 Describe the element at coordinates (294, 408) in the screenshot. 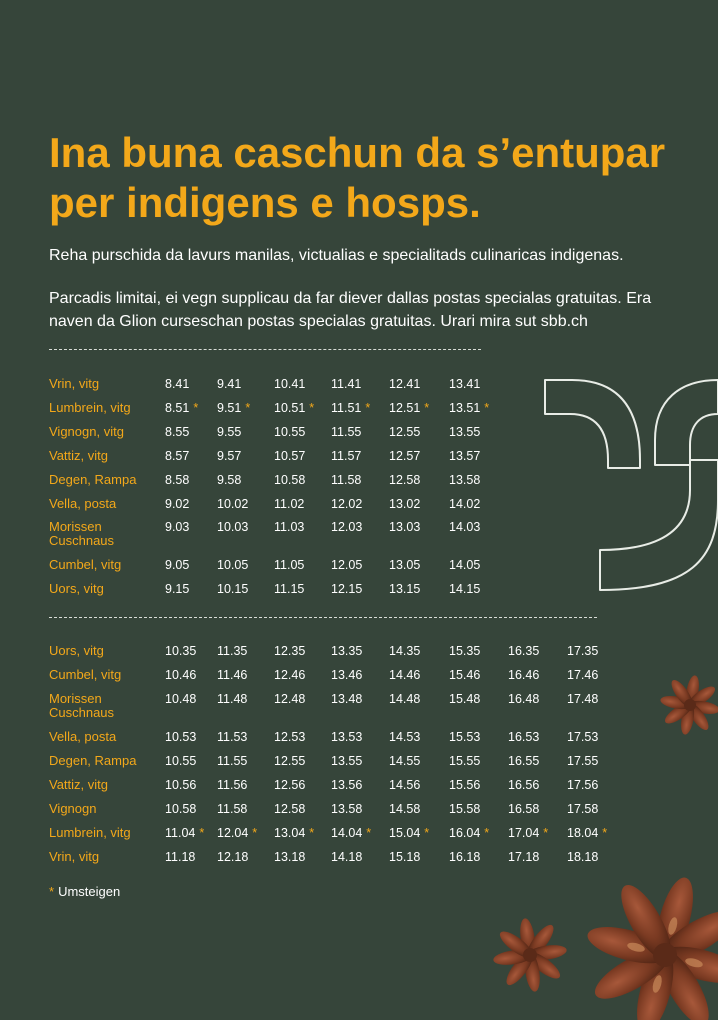

I see `departure-time: 10.51 *` at that location.